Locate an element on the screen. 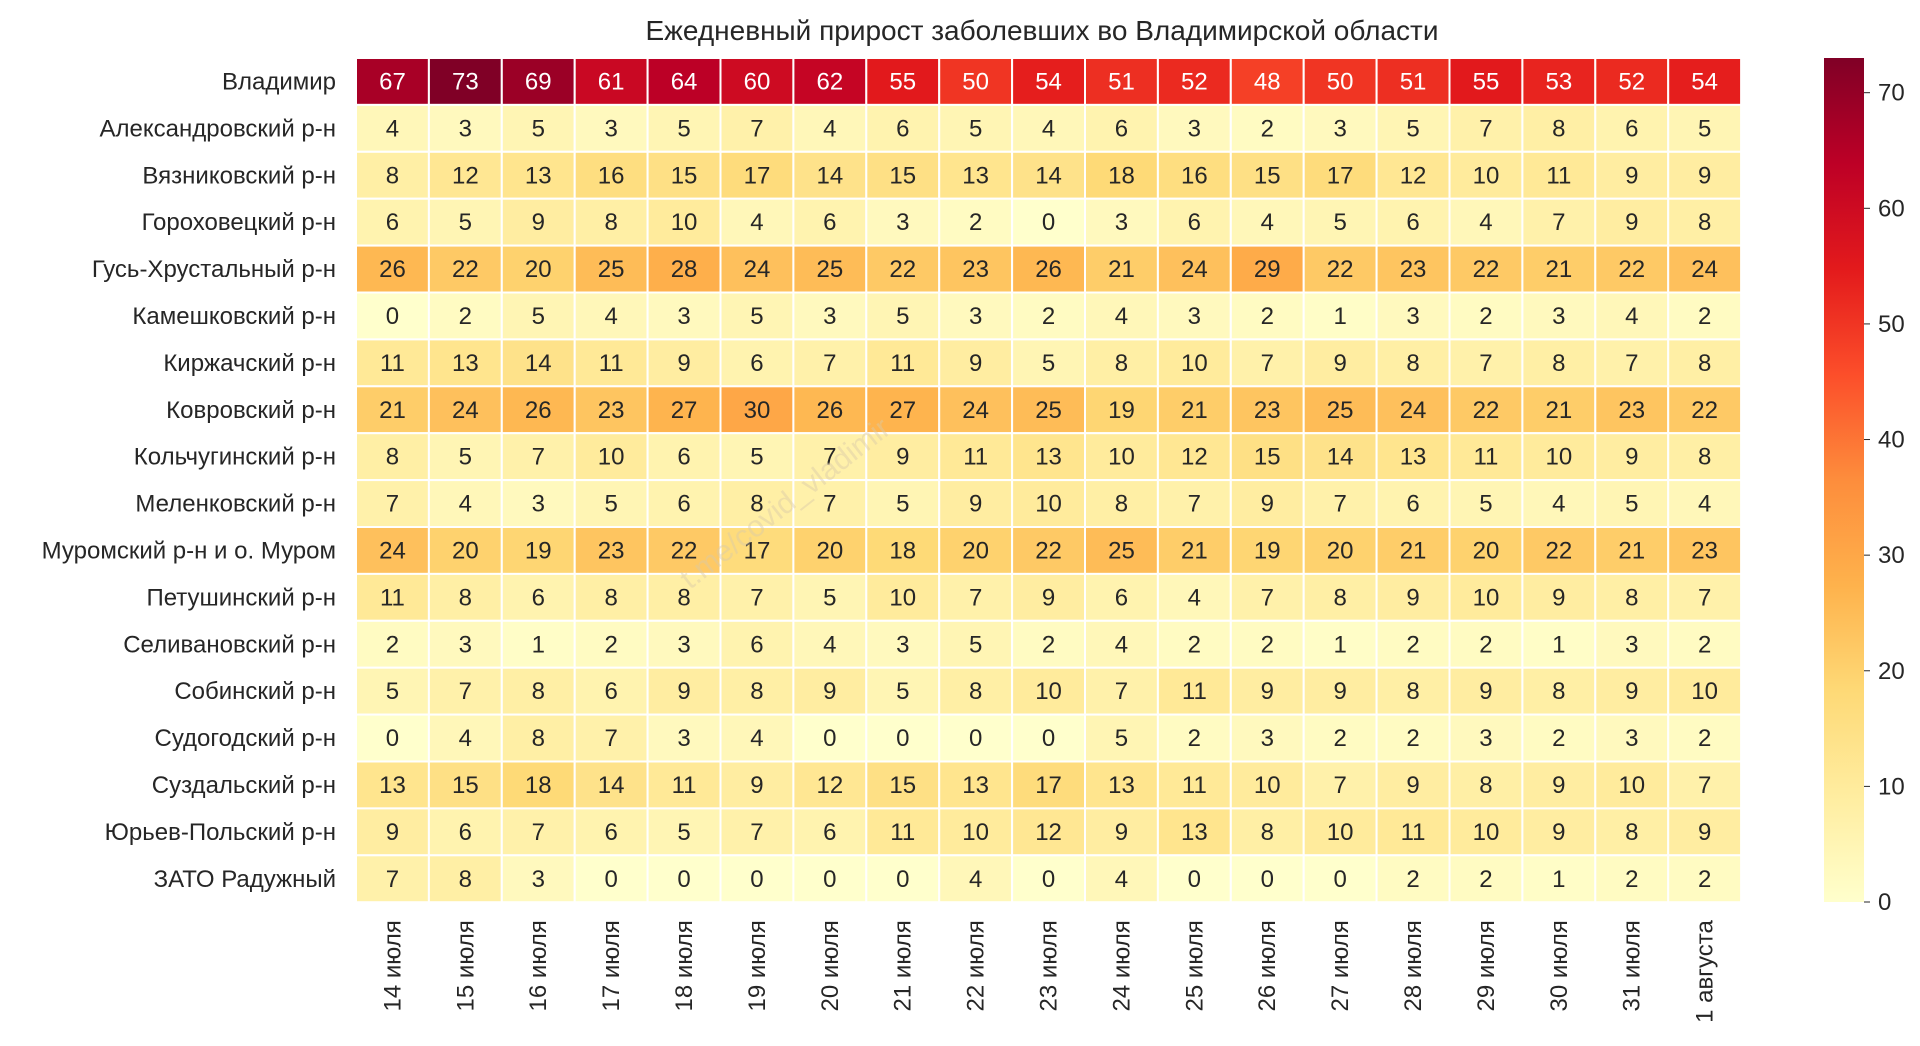  cell-value-label: 18 is located at coordinates (538, 785).